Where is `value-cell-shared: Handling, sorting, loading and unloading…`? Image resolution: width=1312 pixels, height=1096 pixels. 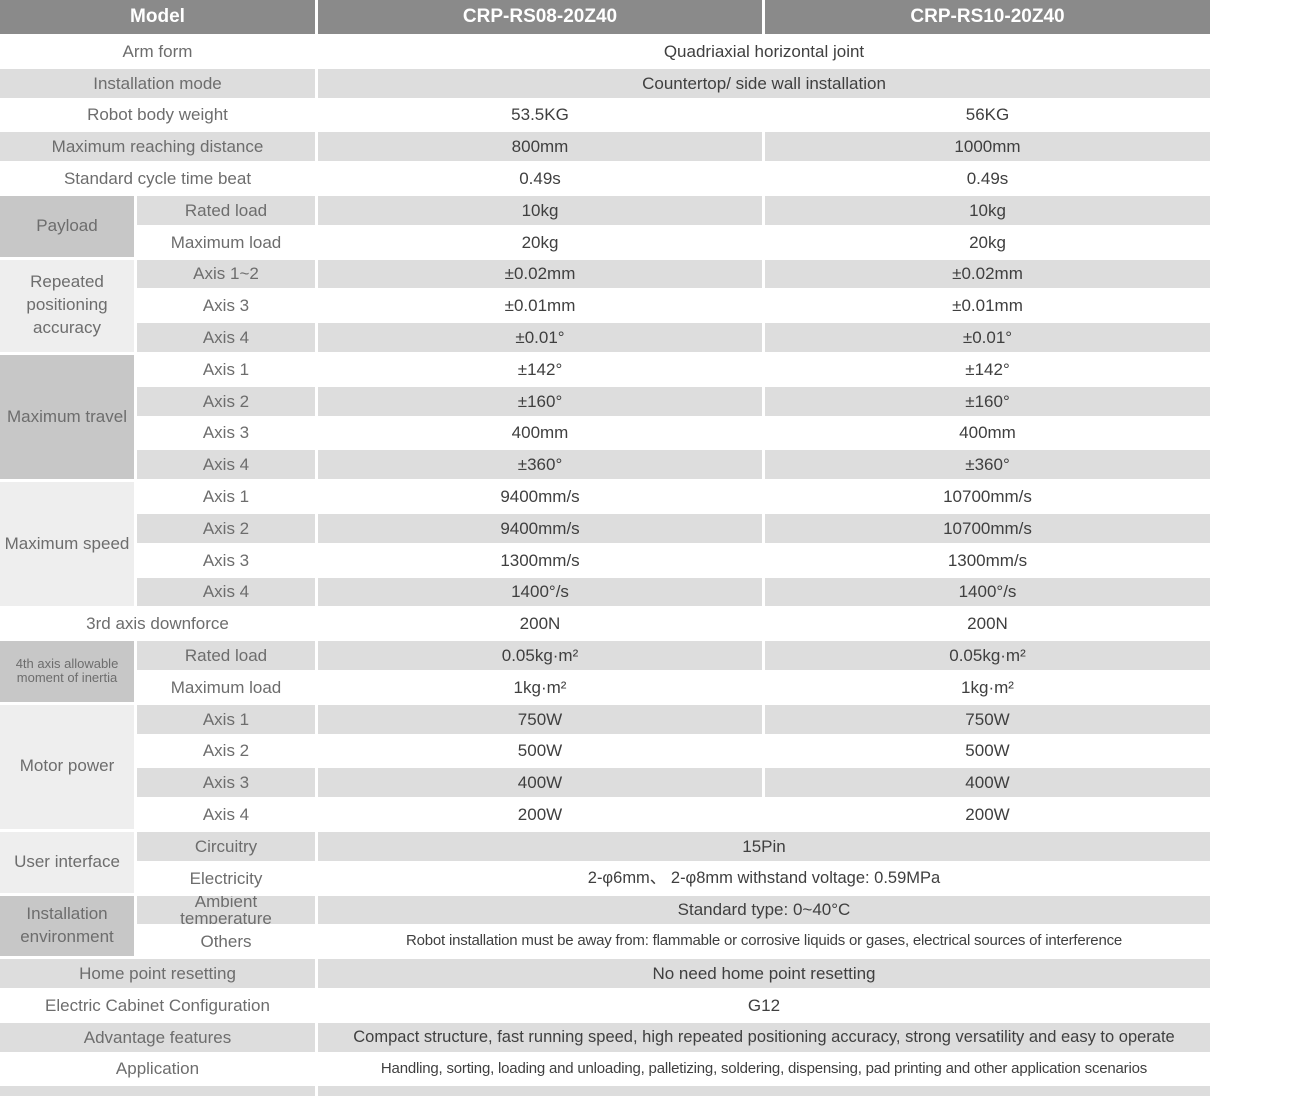 value-cell-shared: Handling, sorting, loading and unloading… is located at coordinates (765, 1070).